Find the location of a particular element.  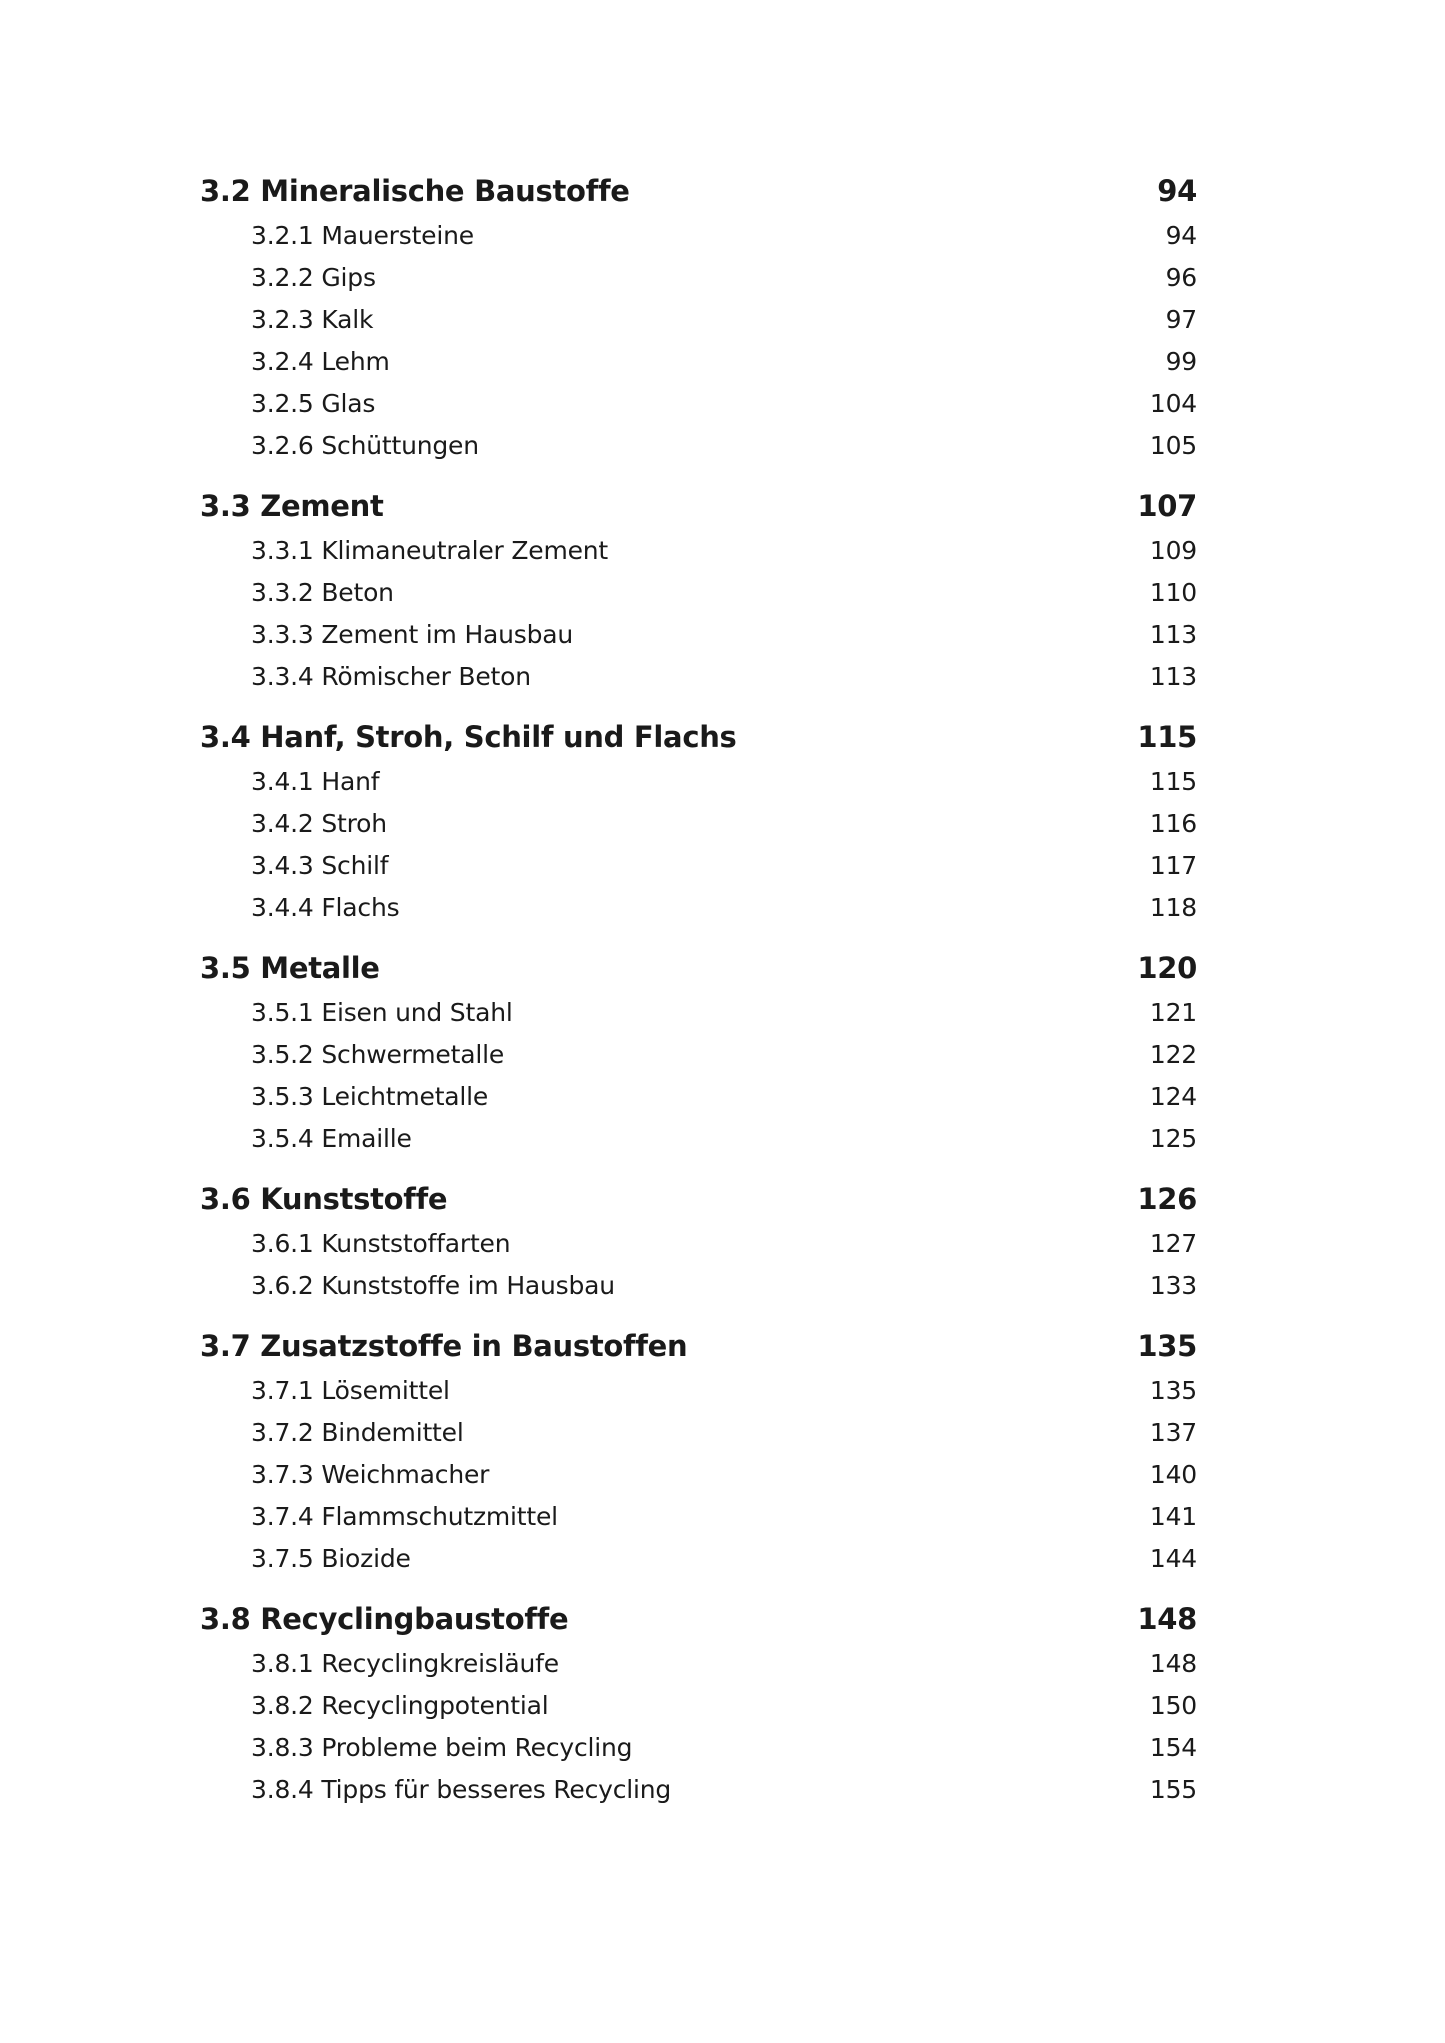

section-page: 126 is located at coordinates (1167, 1198).